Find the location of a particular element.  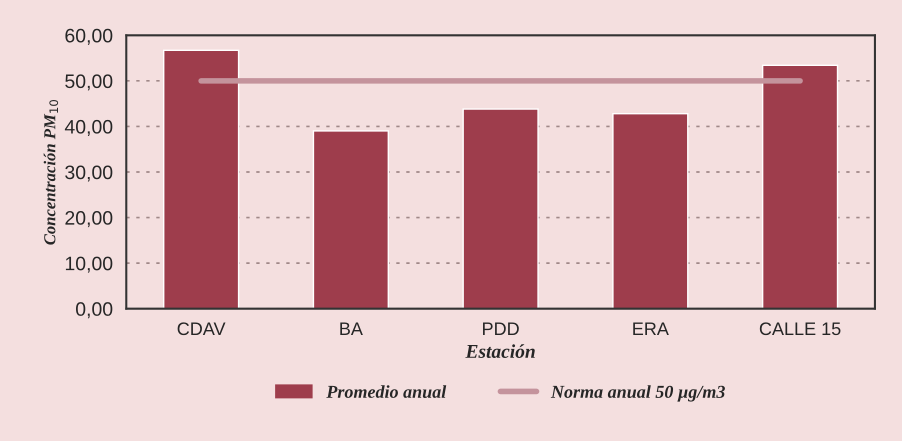

legend-label: Promedio anual is located at coordinates (386, 391).